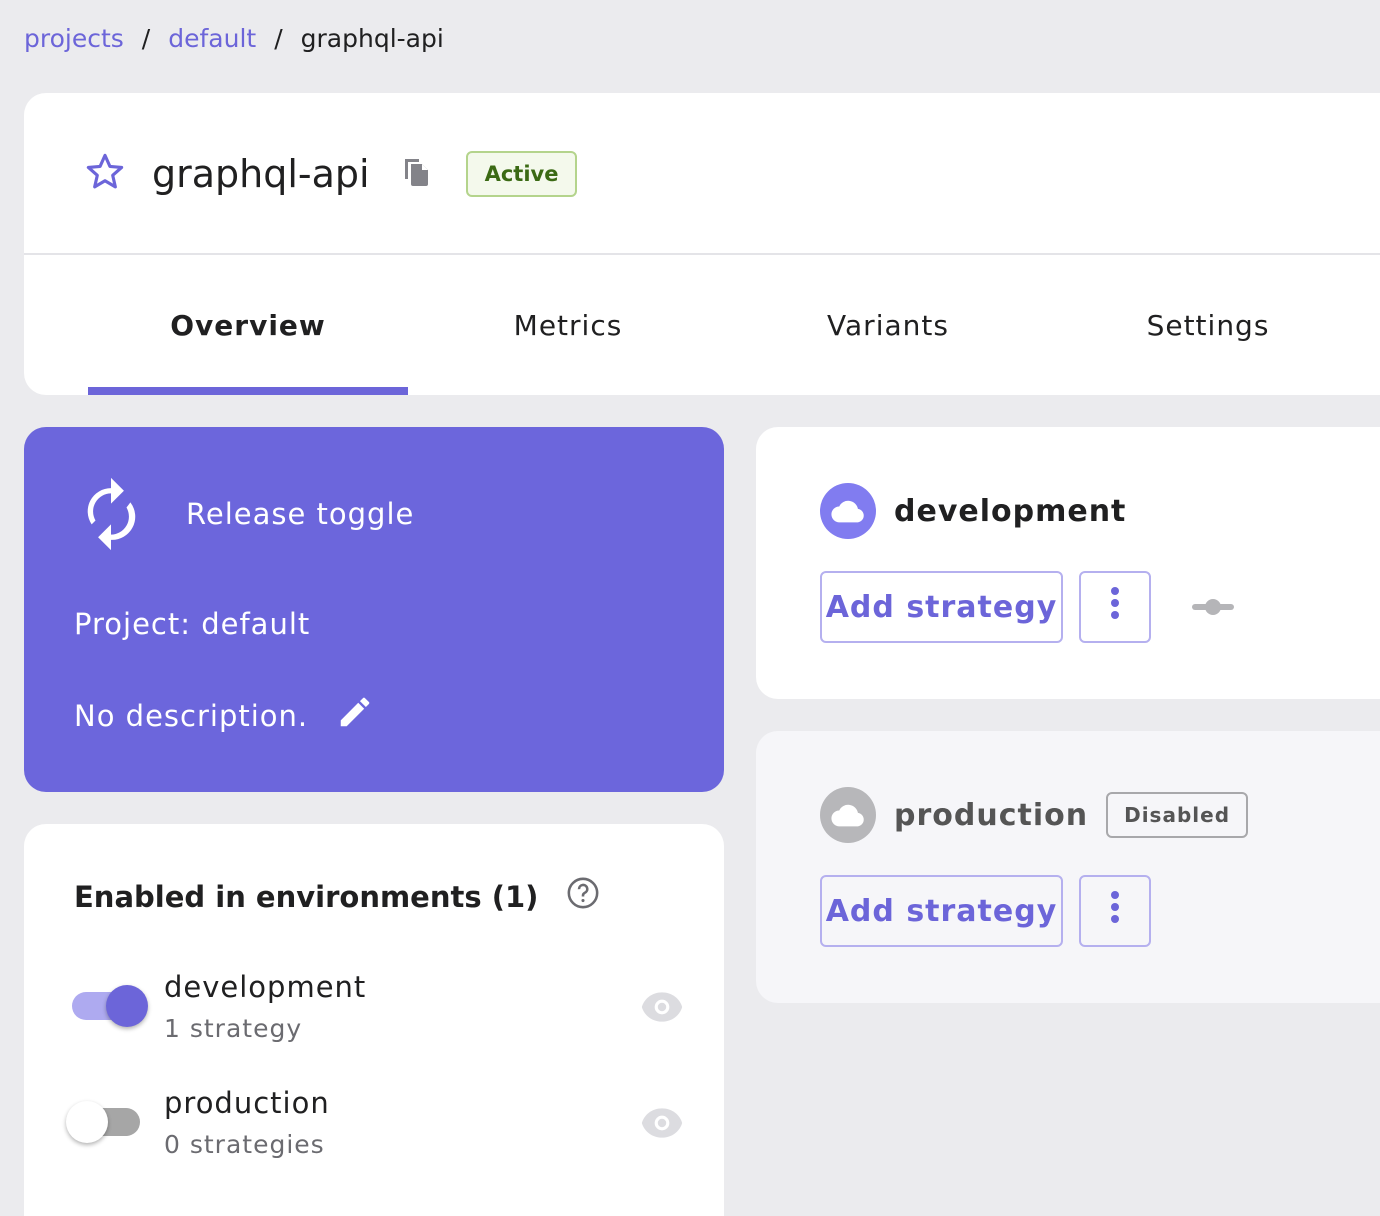 This screenshot has height=1216, width=1380. Describe the element at coordinates (702, 254) in the screenshot. I see `divider` at that location.